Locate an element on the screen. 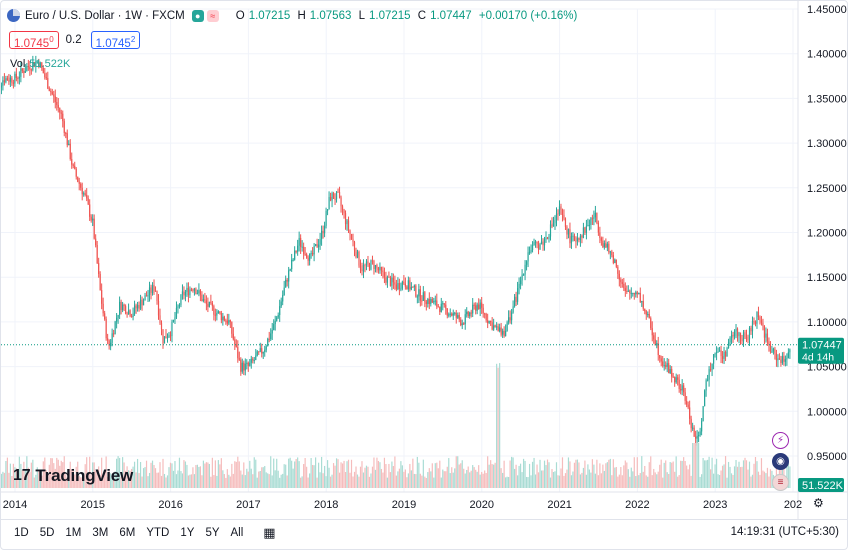 The width and height of the screenshot is (848, 550). timeframe-1y: 1Y is located at coordinates (187, 532).